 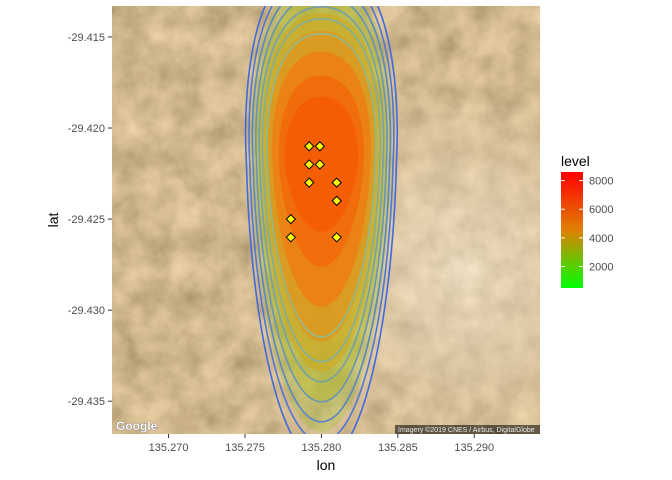 What do you see at coordinates (169, 448) in the screenshot?
I see `x-tick-label: 135.270` at bounding box center [169, 448].